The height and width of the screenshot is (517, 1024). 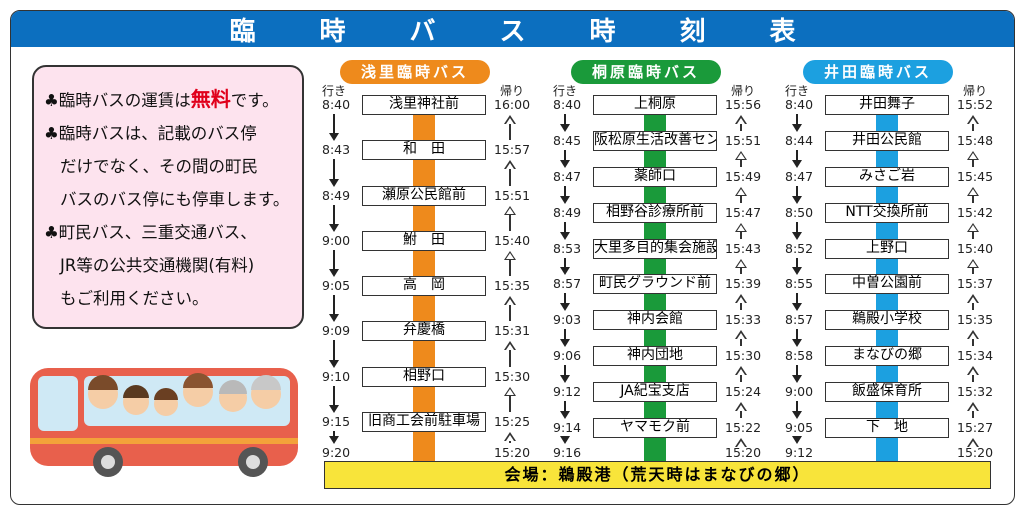 I want to click on return-time: 15:42, so click(x=975, y=212).